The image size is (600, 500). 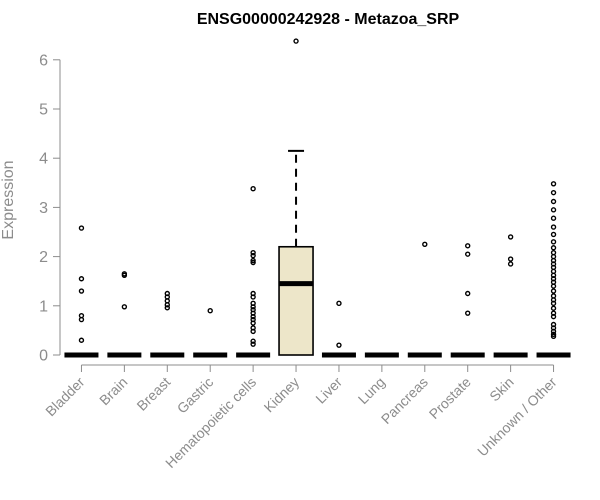 What do you see at coordinates (371, 390) in the screenshot?
I see `x-tick-label: Lung` at bounding box center [371, 390].